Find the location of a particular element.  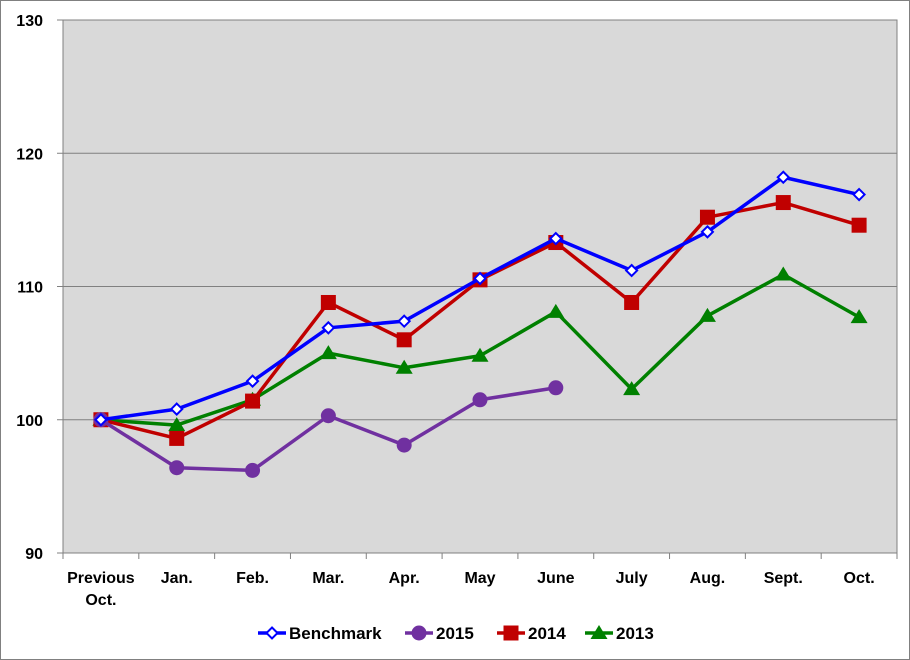

legend-item: Benchmark is located at coordinates (320, 633).